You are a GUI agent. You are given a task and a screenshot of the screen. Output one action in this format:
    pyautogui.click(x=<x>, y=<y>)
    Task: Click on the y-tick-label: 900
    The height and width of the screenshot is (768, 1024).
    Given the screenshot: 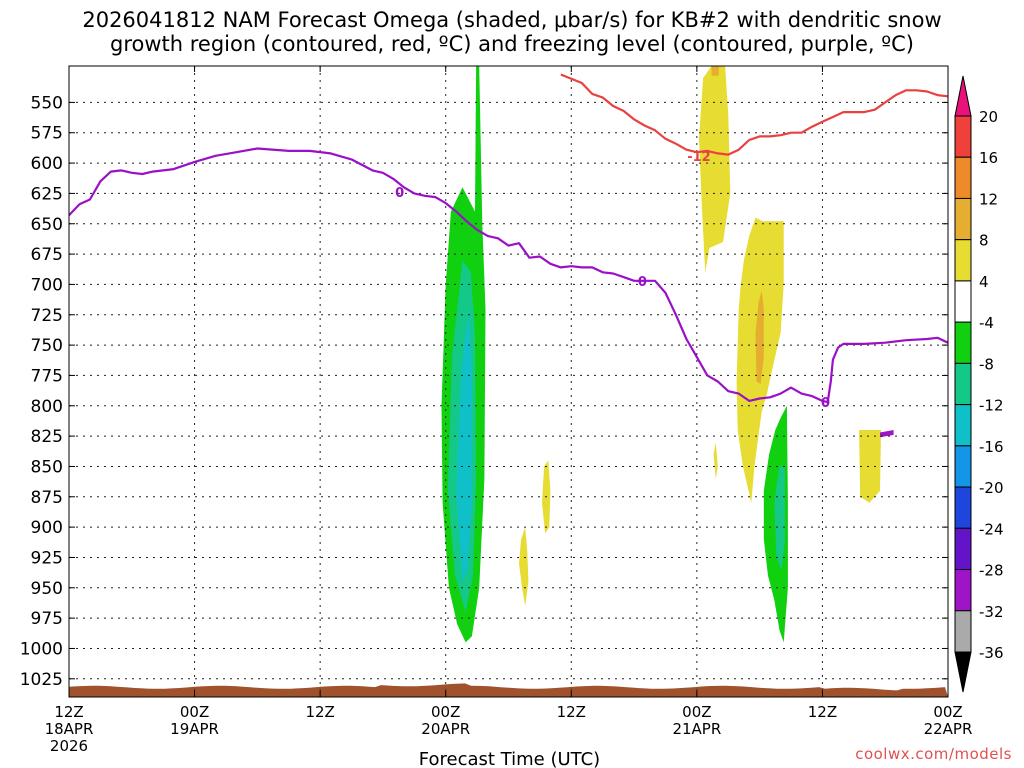 What is the action you would take?
    pyautogui.click(x=47, y=528)
    